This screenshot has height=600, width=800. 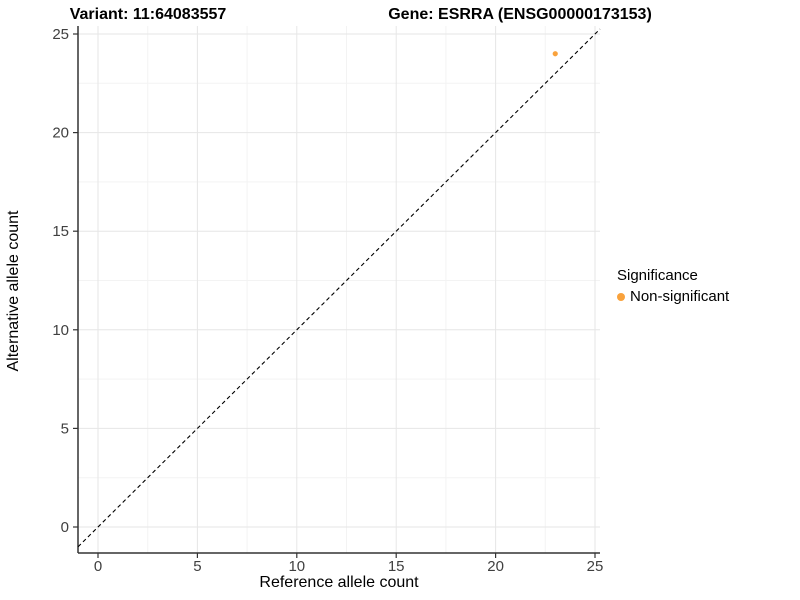 What do you see at coordinates (657, 275) in the screenshot?
I see `legend-title: Significance` at bounding box center [657, 275].